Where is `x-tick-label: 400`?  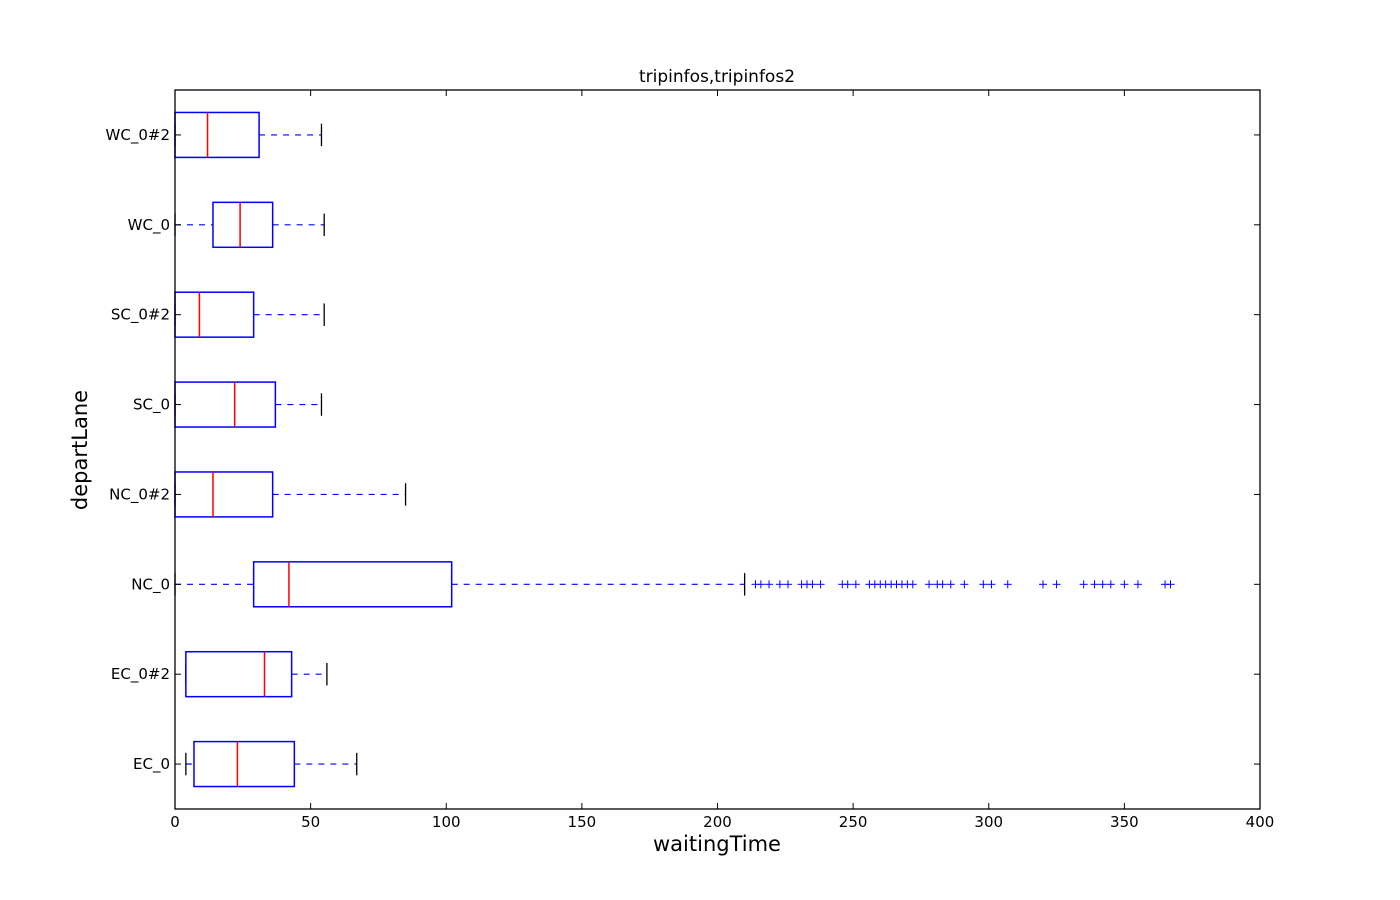
x-tick-label: 400 is located at coordinates (1260, 822).